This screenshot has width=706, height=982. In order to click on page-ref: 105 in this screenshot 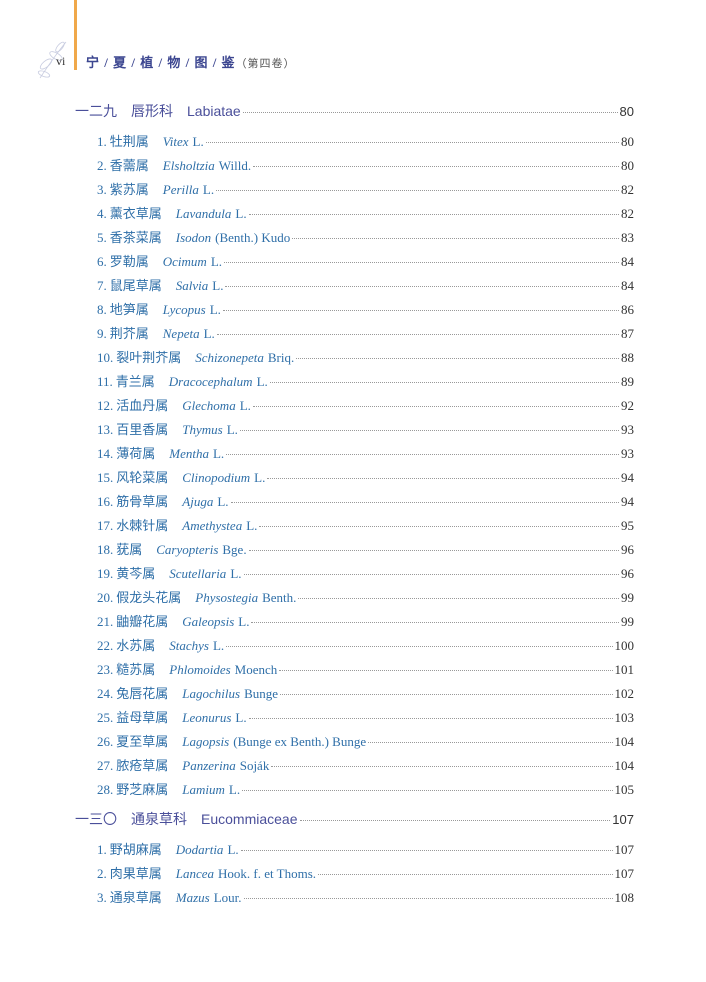, I will do `click(624, 789)`.